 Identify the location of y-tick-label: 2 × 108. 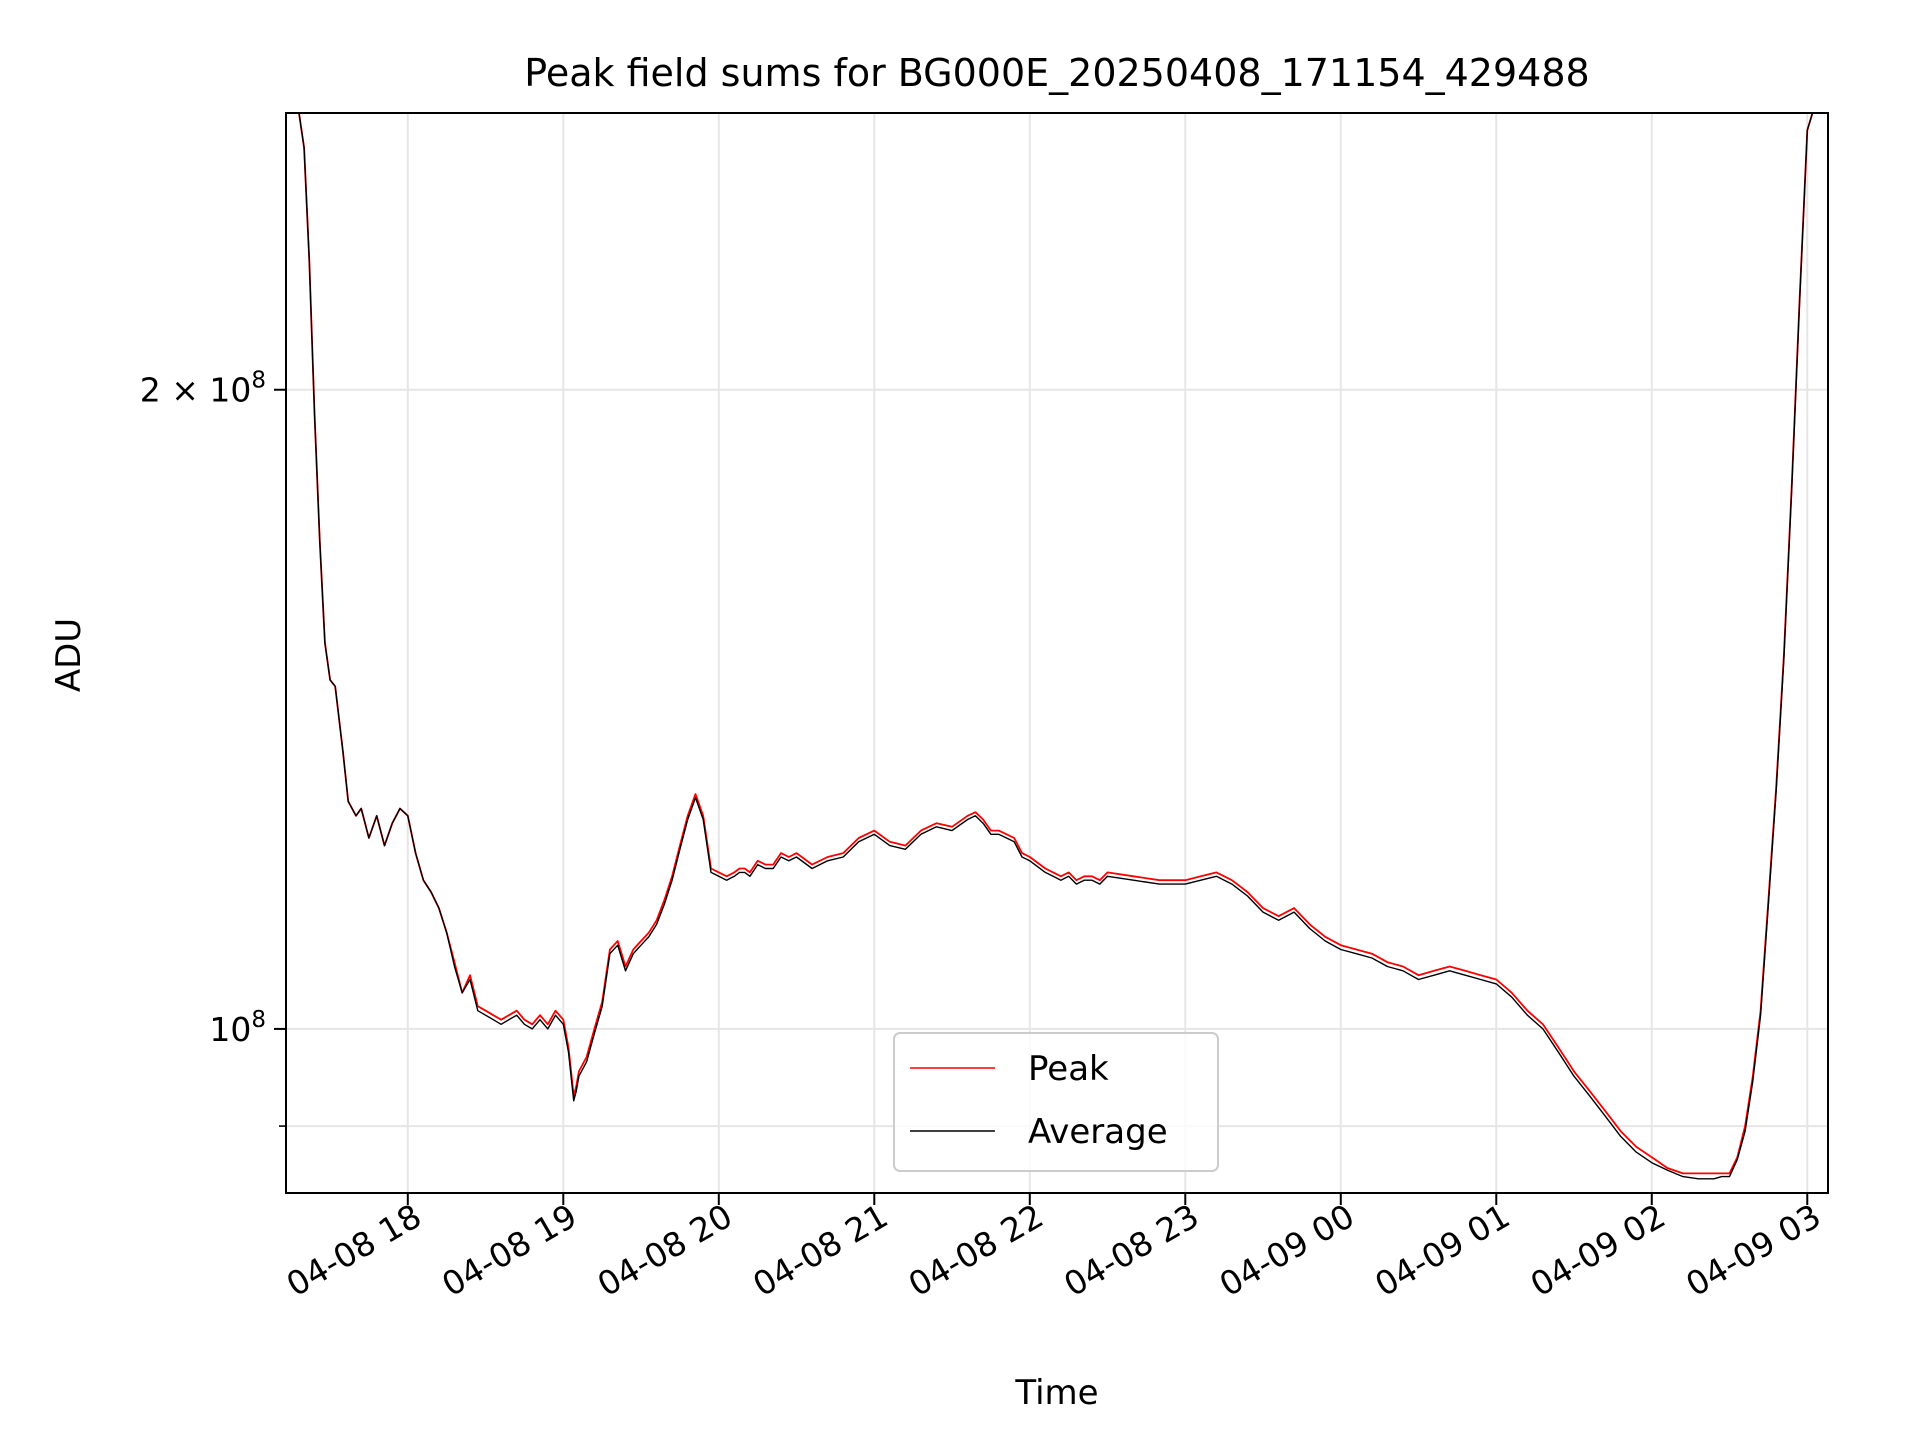
(203, 389).